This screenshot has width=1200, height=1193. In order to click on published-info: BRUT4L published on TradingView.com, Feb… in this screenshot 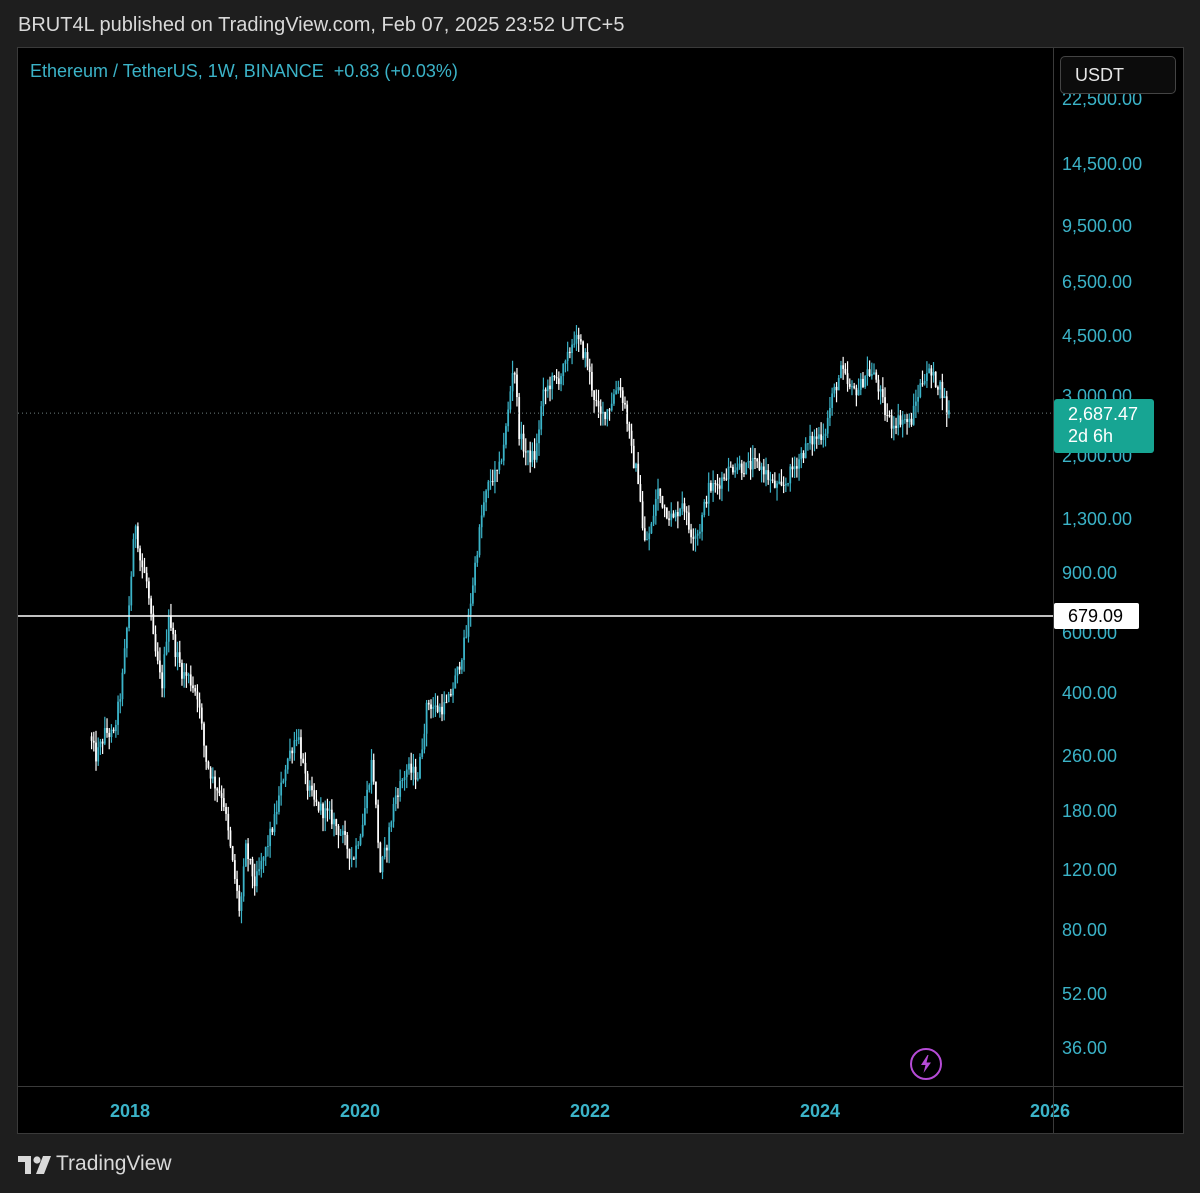, I will do `click(321, 25)`.